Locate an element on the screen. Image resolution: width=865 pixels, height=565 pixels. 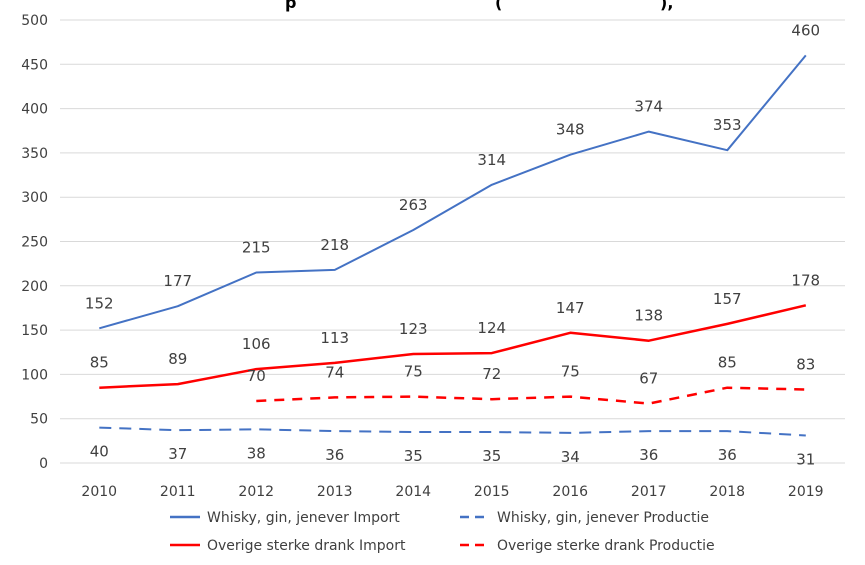
data-label: 218 is located at coordinates (334, 245).